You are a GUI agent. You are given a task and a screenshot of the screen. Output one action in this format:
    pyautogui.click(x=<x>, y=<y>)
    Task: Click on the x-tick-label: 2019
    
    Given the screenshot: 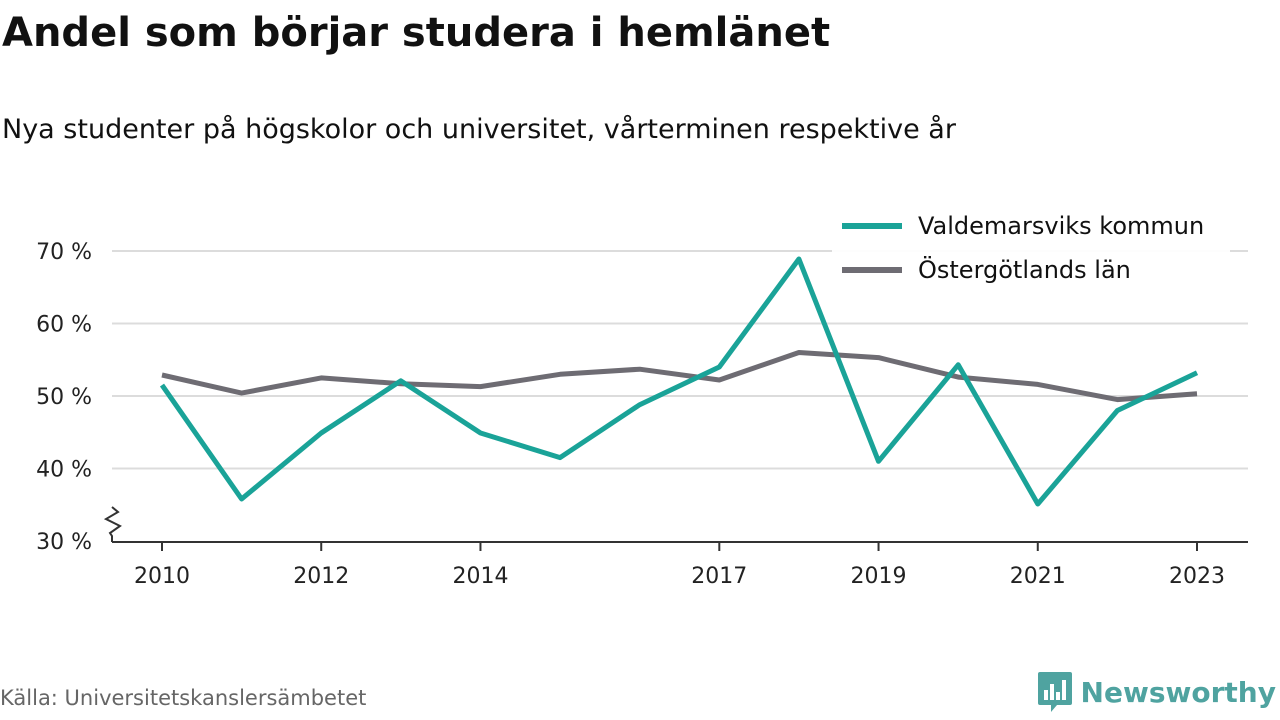 What is the action you would take?
    pyautogui.click(x=879, y=576)
    